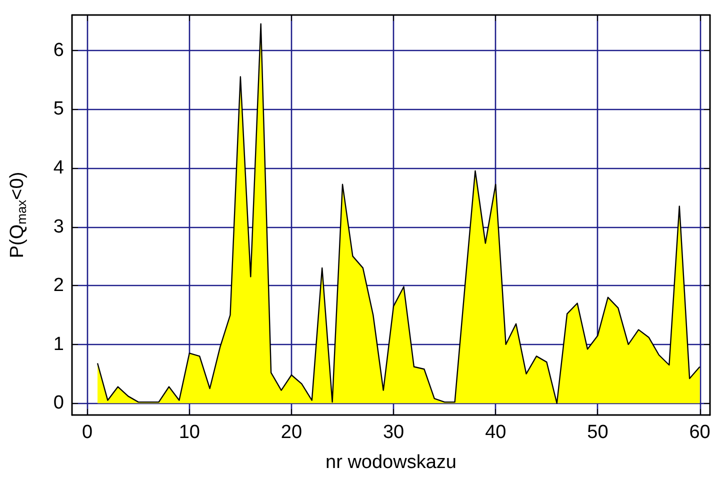 The image size is (718, 478). I want to click on y-tick-label: 1, so click(58, 344).